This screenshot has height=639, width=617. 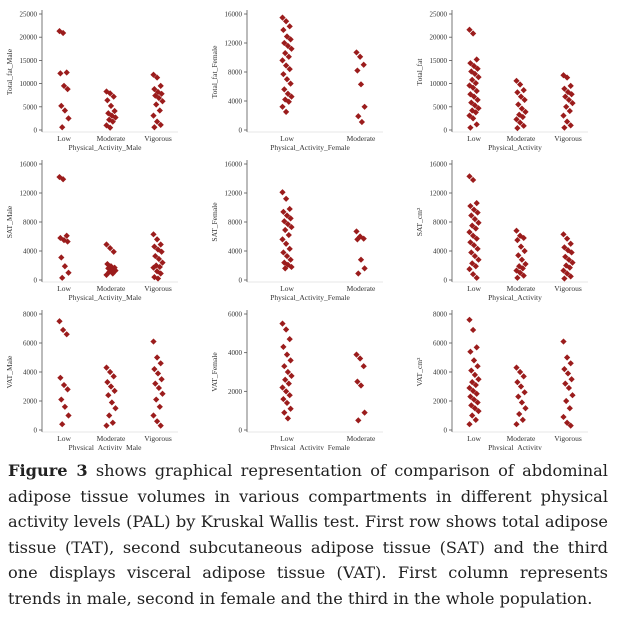 What do you see at coordinates (29, 61) in the screenshot?
I see `y-tick-label: 15000` at bounding box center [29, 61].